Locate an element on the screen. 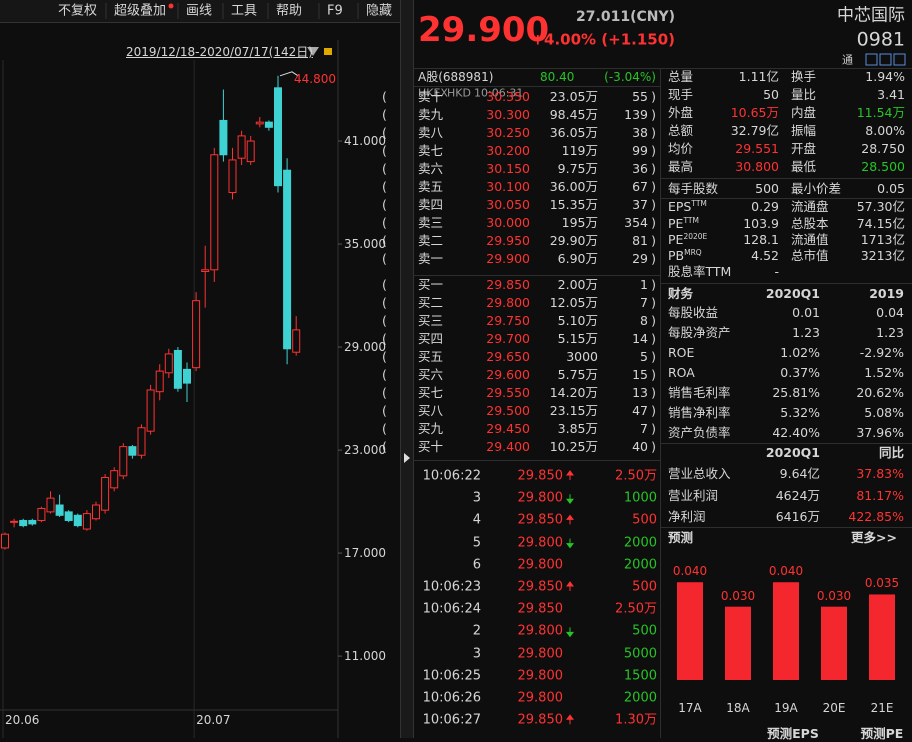 The image size is (912, 742). stat-label: 现手 is located at coordinates (681, 94).